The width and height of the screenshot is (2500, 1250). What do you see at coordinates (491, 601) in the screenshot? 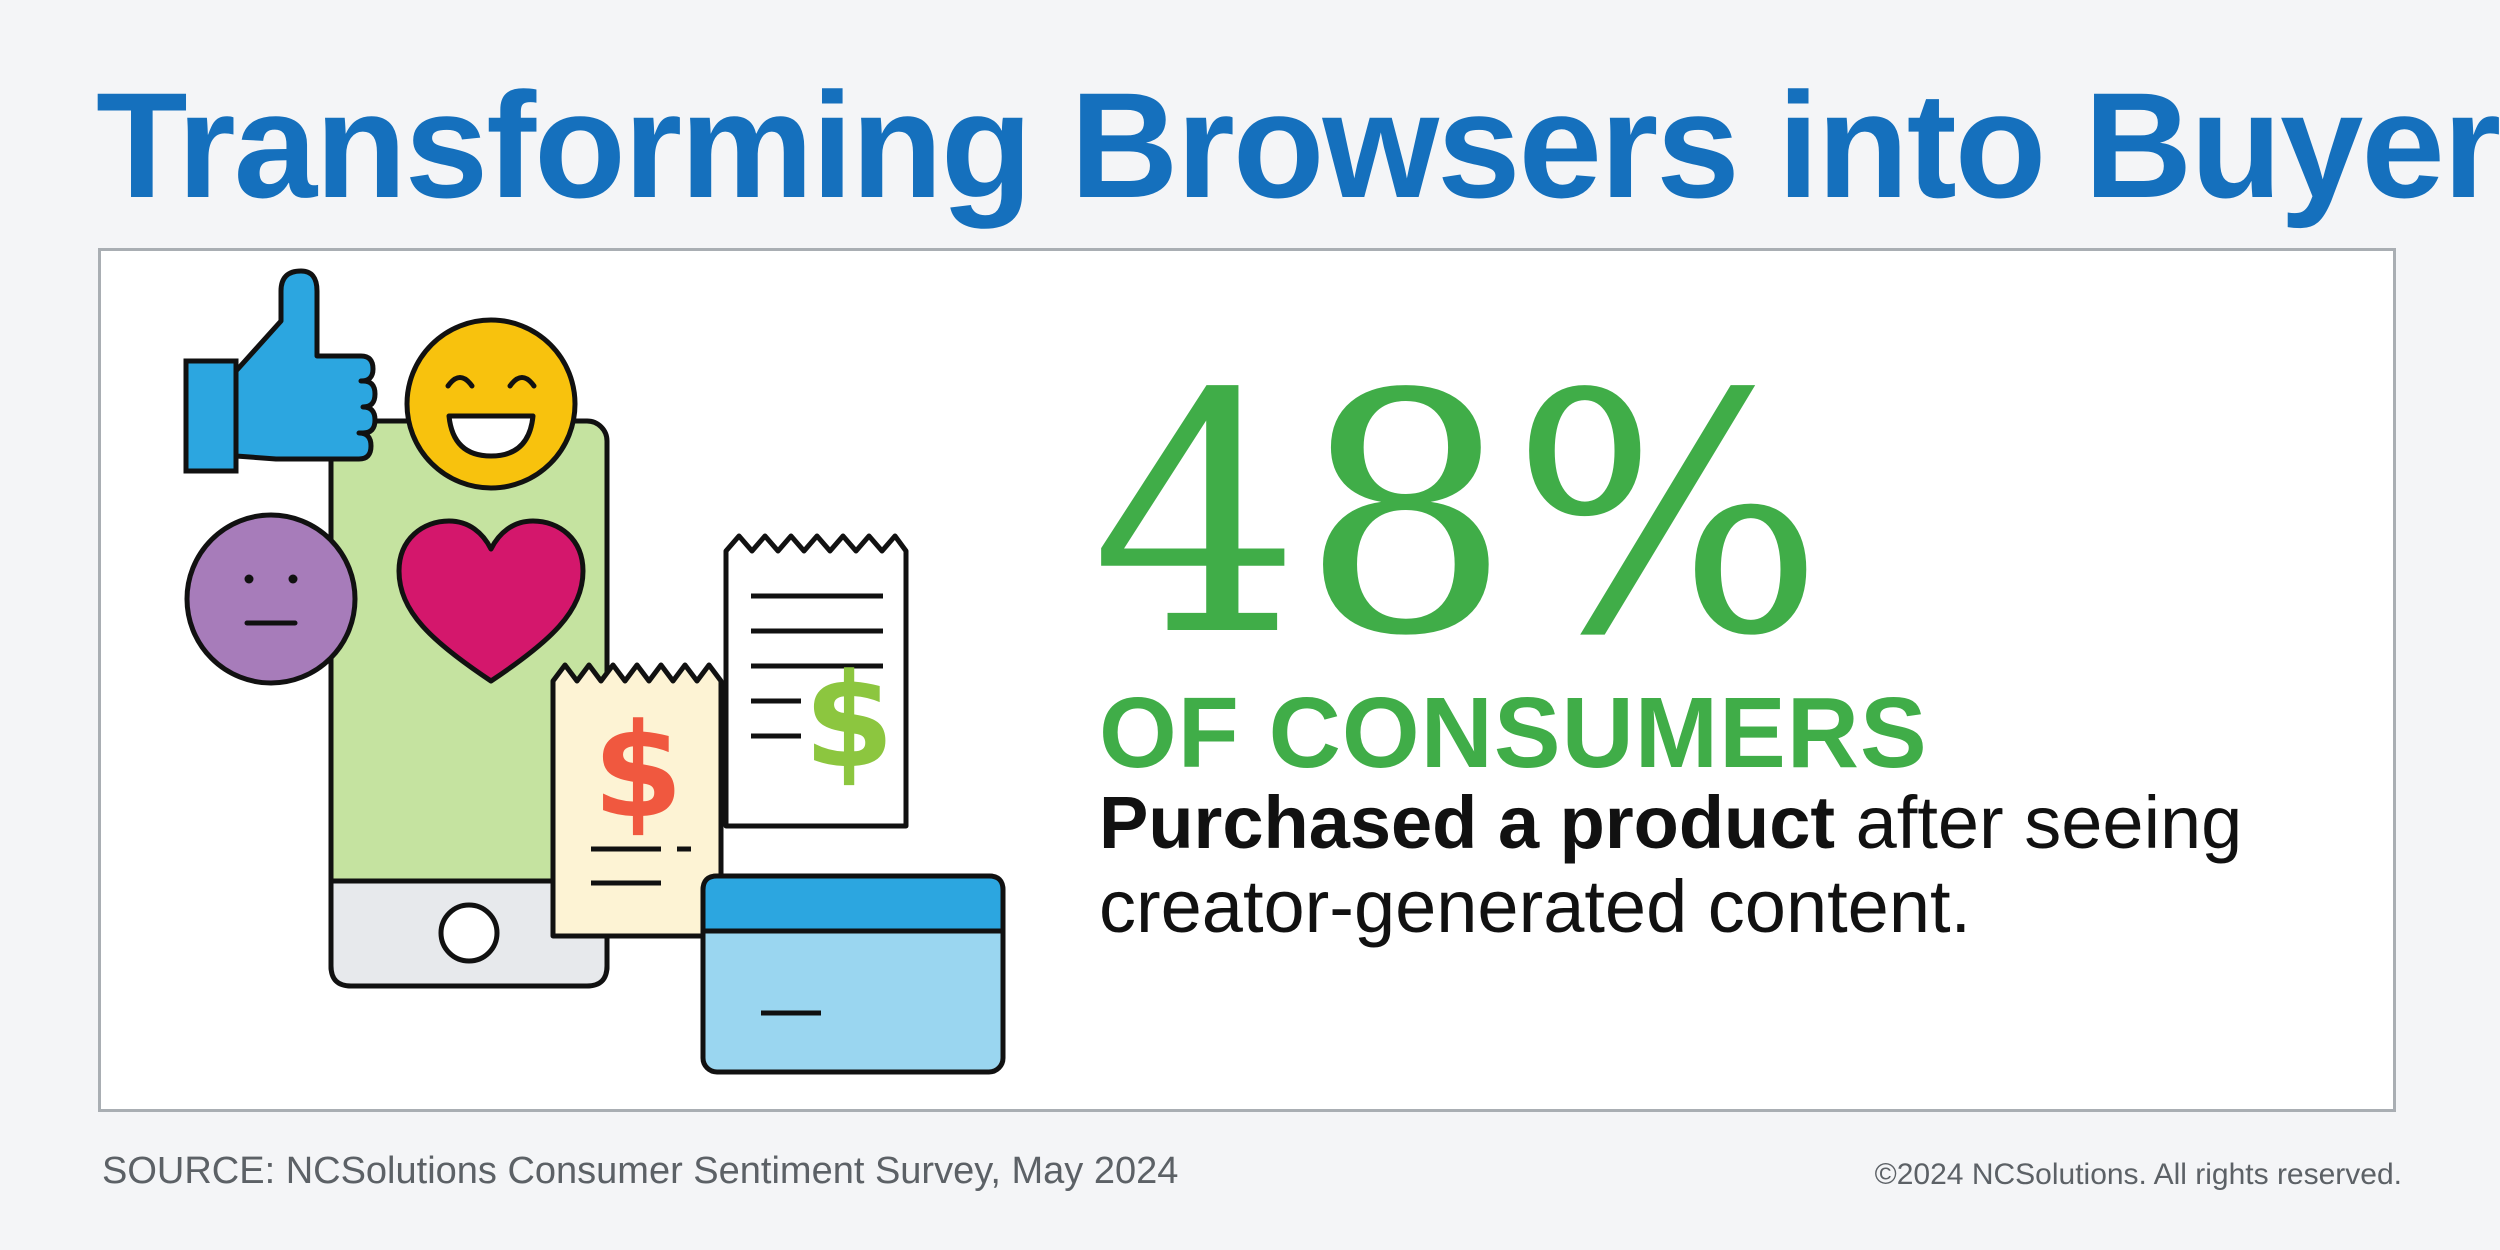
I see `heart-icon` at bounding box center [491, 601].